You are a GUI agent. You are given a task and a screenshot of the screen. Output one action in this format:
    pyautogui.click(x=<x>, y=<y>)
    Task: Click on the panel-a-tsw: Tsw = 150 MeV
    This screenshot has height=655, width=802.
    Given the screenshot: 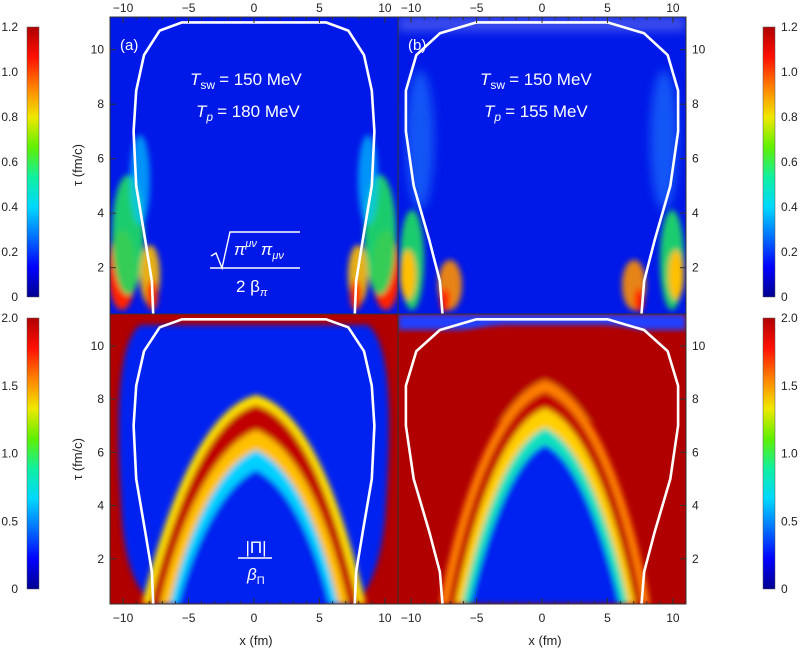 What is the action you would take?
    pyautogui.click(x=246, y=81)
    